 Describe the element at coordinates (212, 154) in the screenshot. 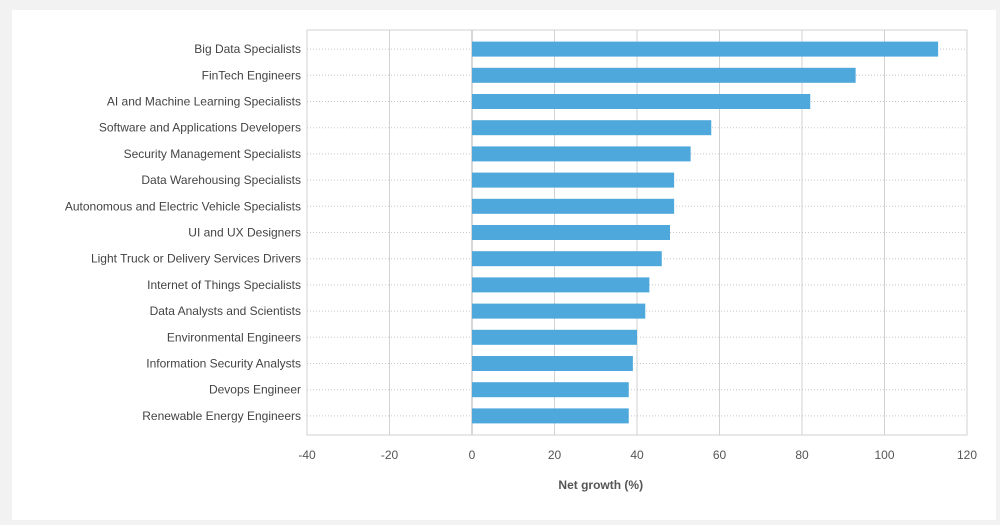

I see `category-label: Security Management Specialists` at that location.